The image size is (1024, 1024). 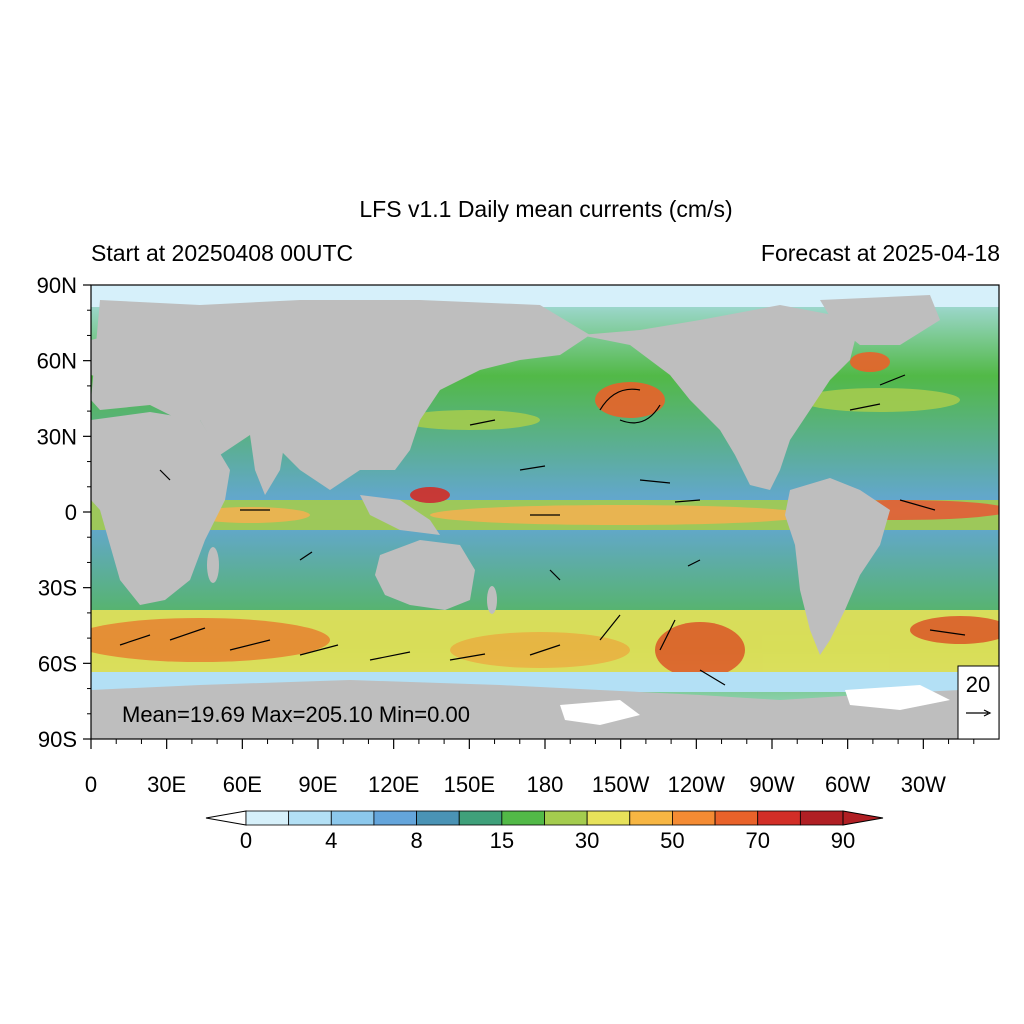 I want to click on stats-annotation: Mean=19.69 Max=205.10 Min=0.00, so click(x=296, y=714).